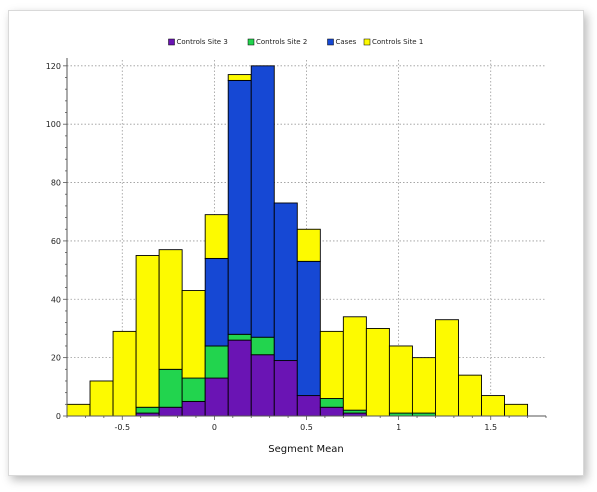 This screenshot has width=597, height=492. I want to click on y-tick-label: 0, so click(58, 416).